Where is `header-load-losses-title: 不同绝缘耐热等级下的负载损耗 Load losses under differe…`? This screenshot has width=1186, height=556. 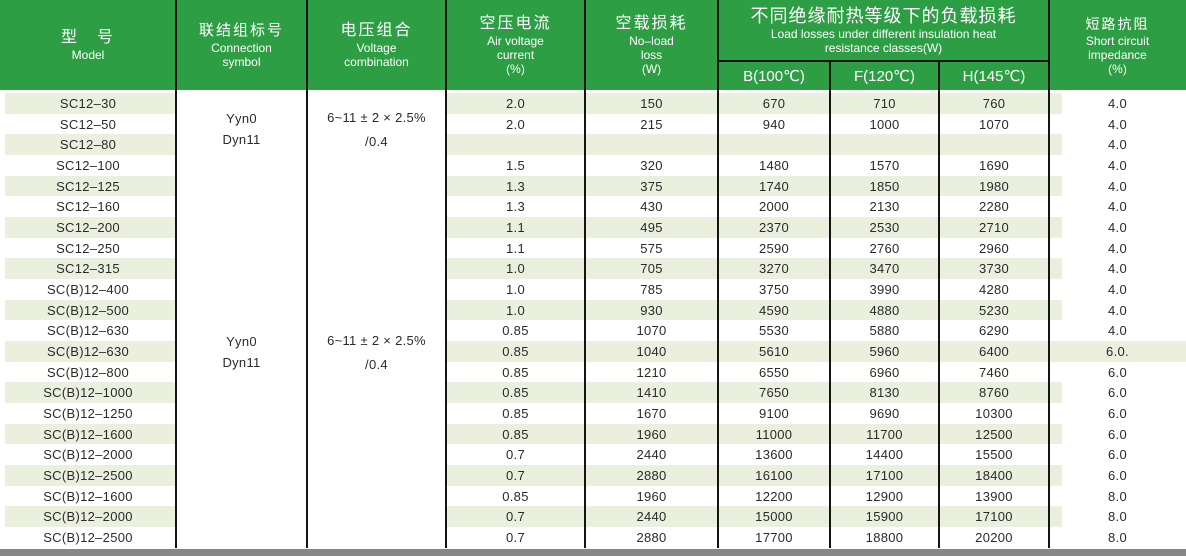 header-load-losses-title: 不同绝缘耐热等级下的负载损耗 Load losses under differe… is located at coordinates (883, 30).